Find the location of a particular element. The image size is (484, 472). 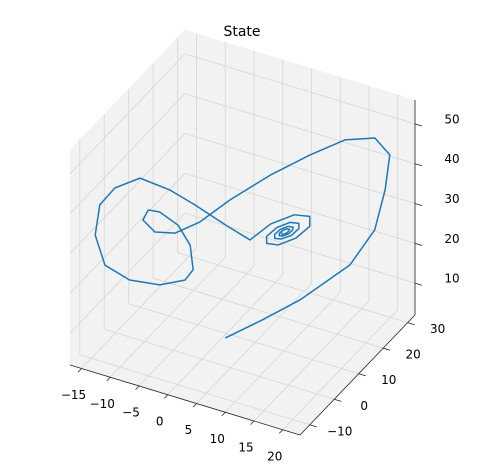

x-tick-label: −5 is located at coordinates (131, 413).